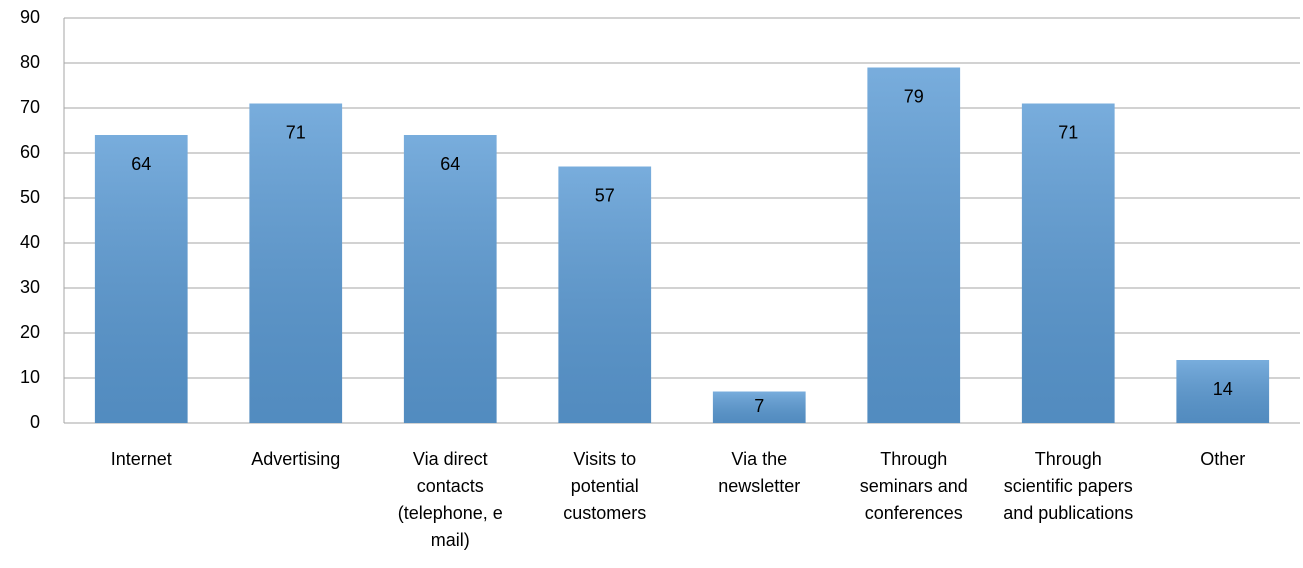 Image resolution: width=1303 pixels, height=568 pixels. What do you see at coordinates (605, 195) in the screenshot?
I see `data-label: 57` at bounding box center [605, 195].